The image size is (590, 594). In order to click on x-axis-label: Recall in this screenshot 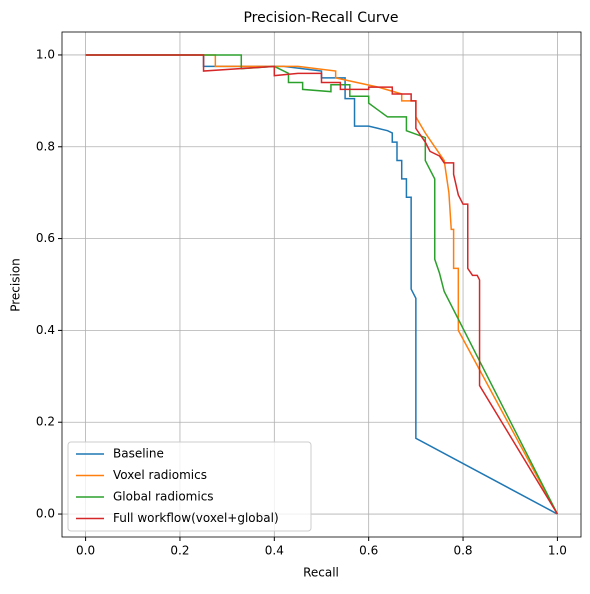, I will do `click(321, 573)`.